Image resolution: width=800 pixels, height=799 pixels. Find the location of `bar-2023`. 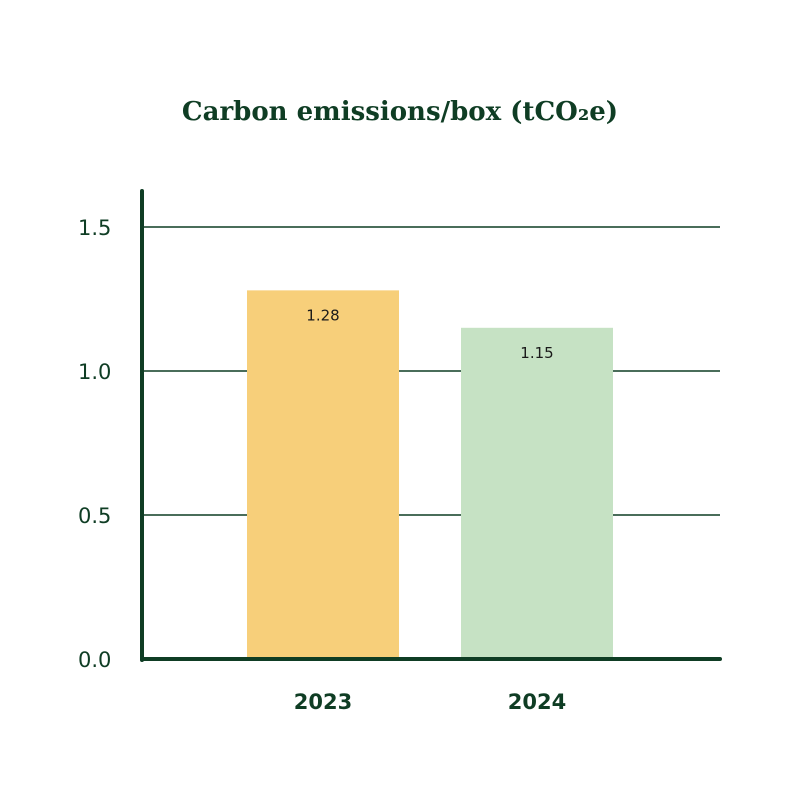

bar-2023 is located at coordinates (323, 474).